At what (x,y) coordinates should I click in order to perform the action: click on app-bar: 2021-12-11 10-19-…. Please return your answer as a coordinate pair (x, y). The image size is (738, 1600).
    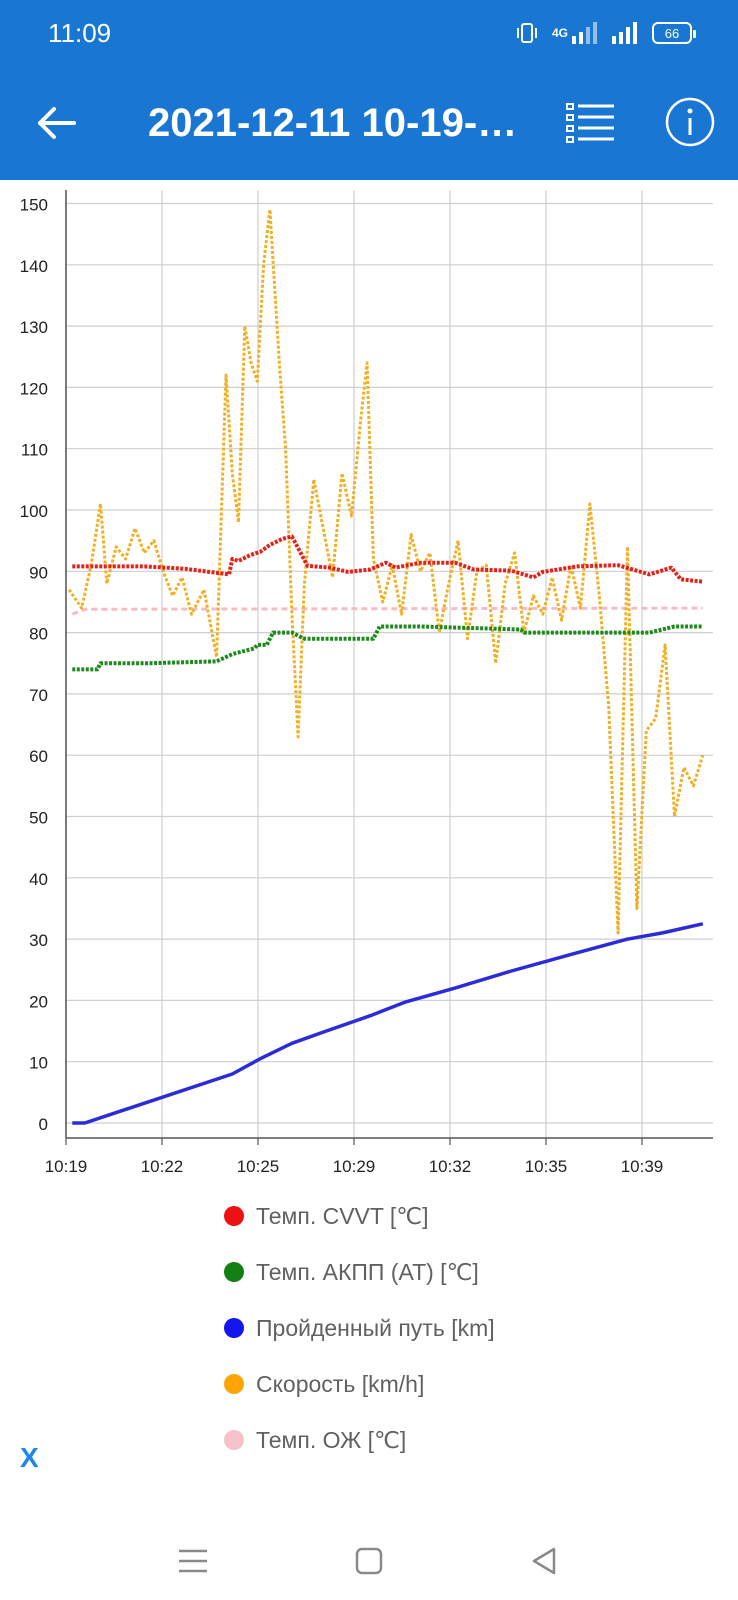
    Looking at the image, I should click on (369, 123).